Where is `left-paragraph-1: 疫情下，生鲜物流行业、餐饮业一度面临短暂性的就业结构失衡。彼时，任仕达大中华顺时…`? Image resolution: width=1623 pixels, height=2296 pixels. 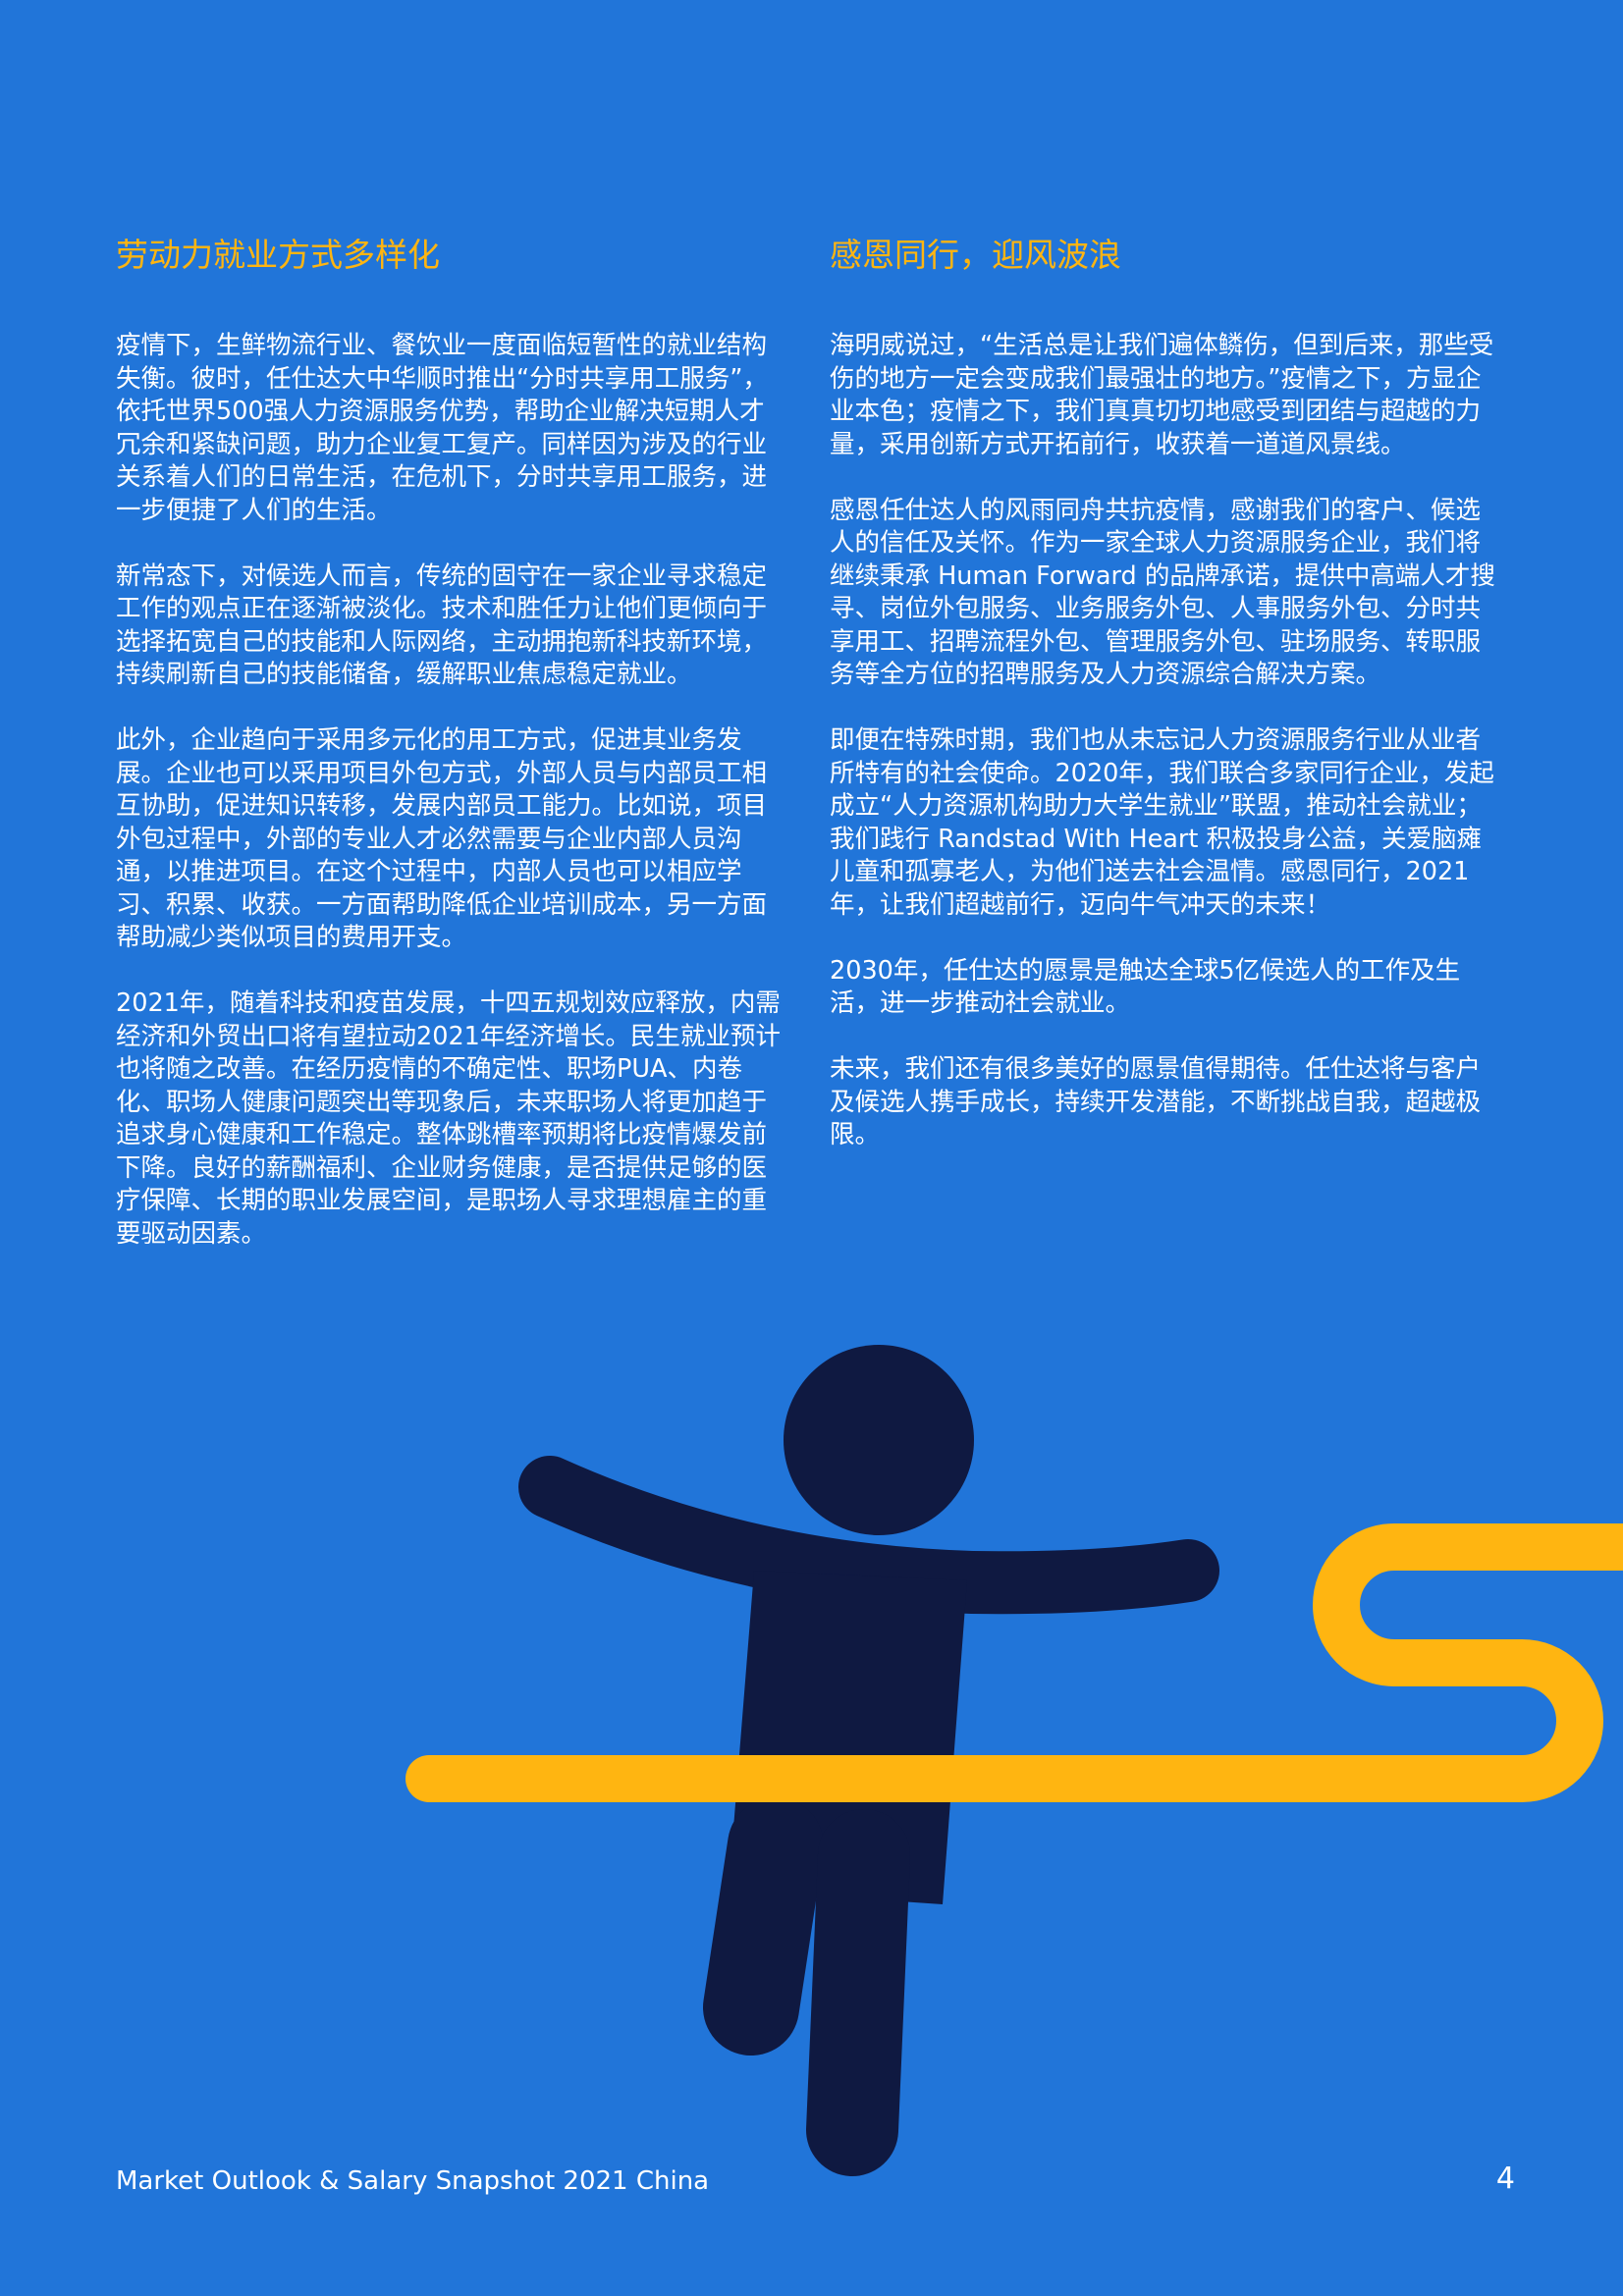 left-paragraph-1: 疫情下，生鲜物流行业、餐饮业一度面临短暂性的就业结构失衡。彼时，任仕达大中华顺时… is located at coordinates (442, 428).